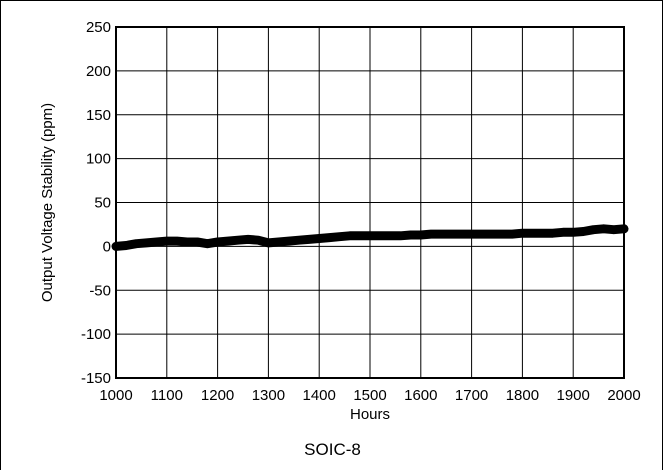  What do you see at coordinates (573, 395) in the screenshot?
I see `x-tick-label: 1900` at bounding box center [573, 395].